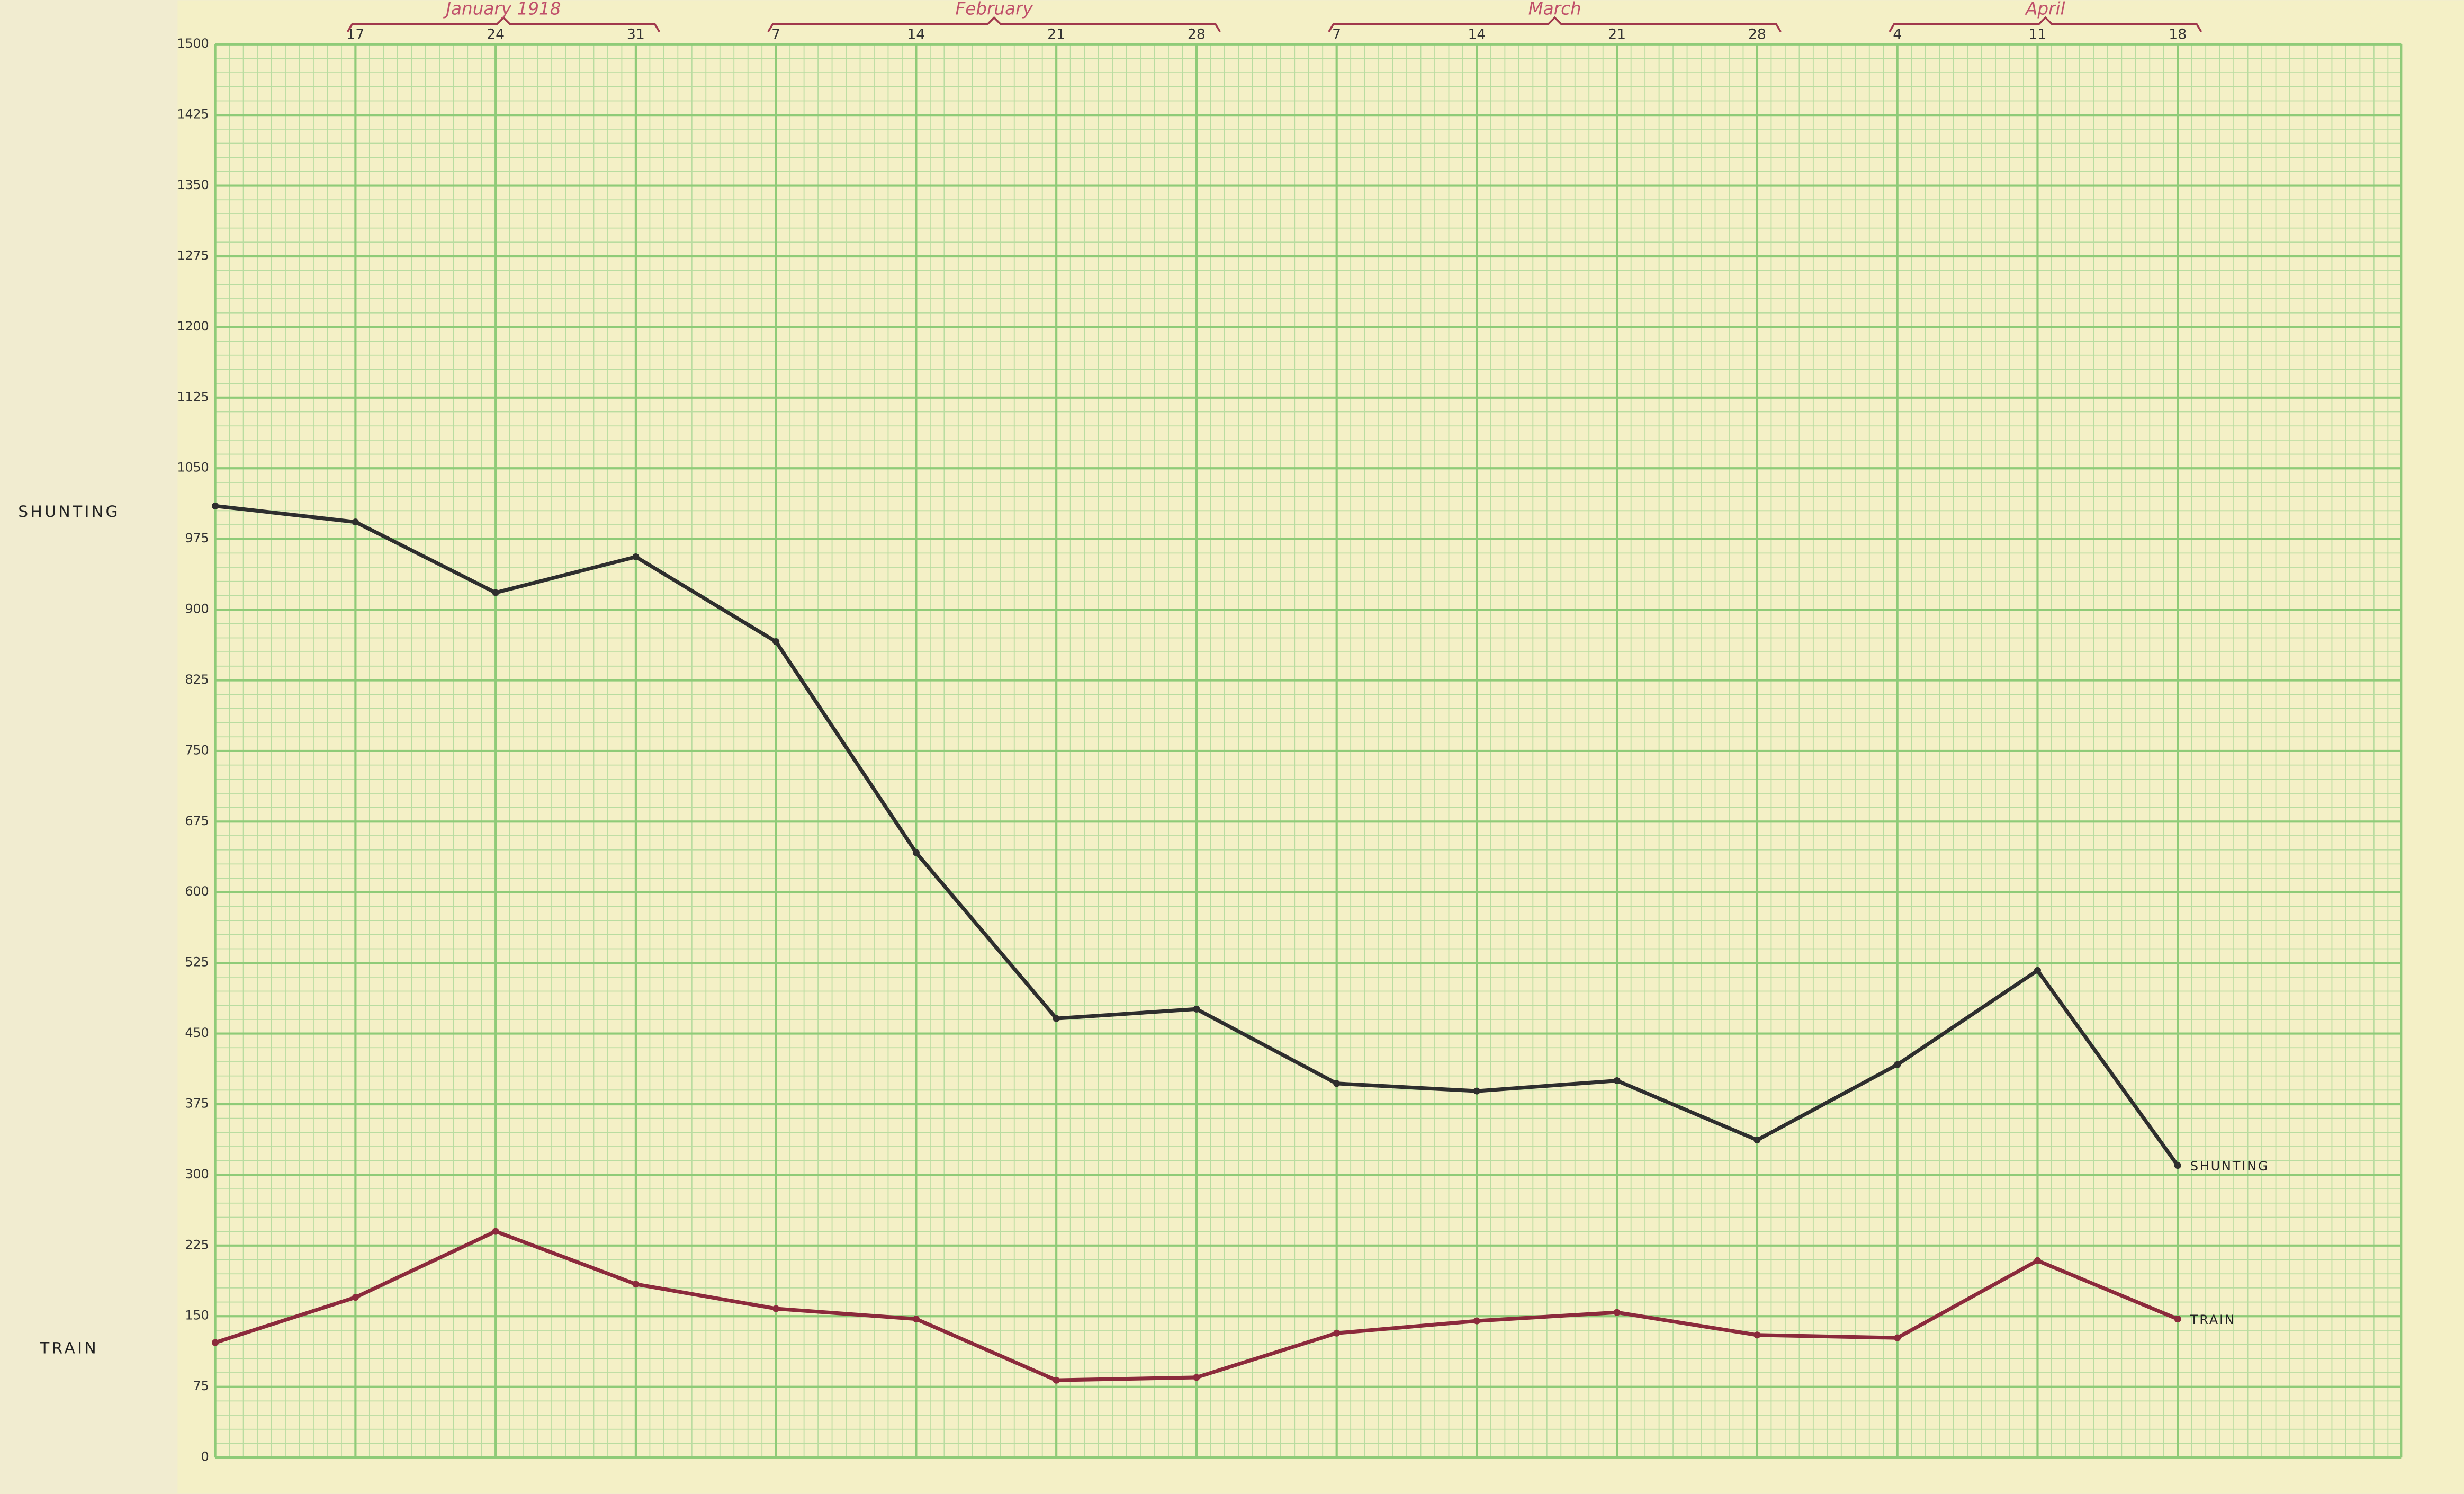 The image size is (2464, 1494). What do you see at coordinates (193, 396) in the screenshot?
I see `y-tick-label: 1125` at bounding box center [193, 396].